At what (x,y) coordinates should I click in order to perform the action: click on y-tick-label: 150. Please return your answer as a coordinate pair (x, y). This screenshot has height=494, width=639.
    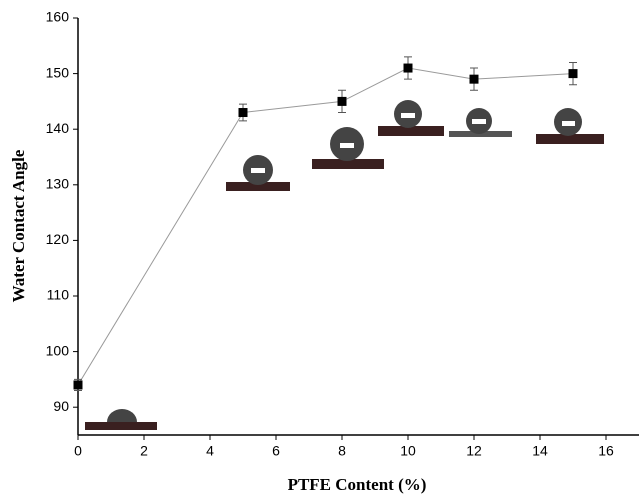
    Looking at the image, I should click on (58, 72).